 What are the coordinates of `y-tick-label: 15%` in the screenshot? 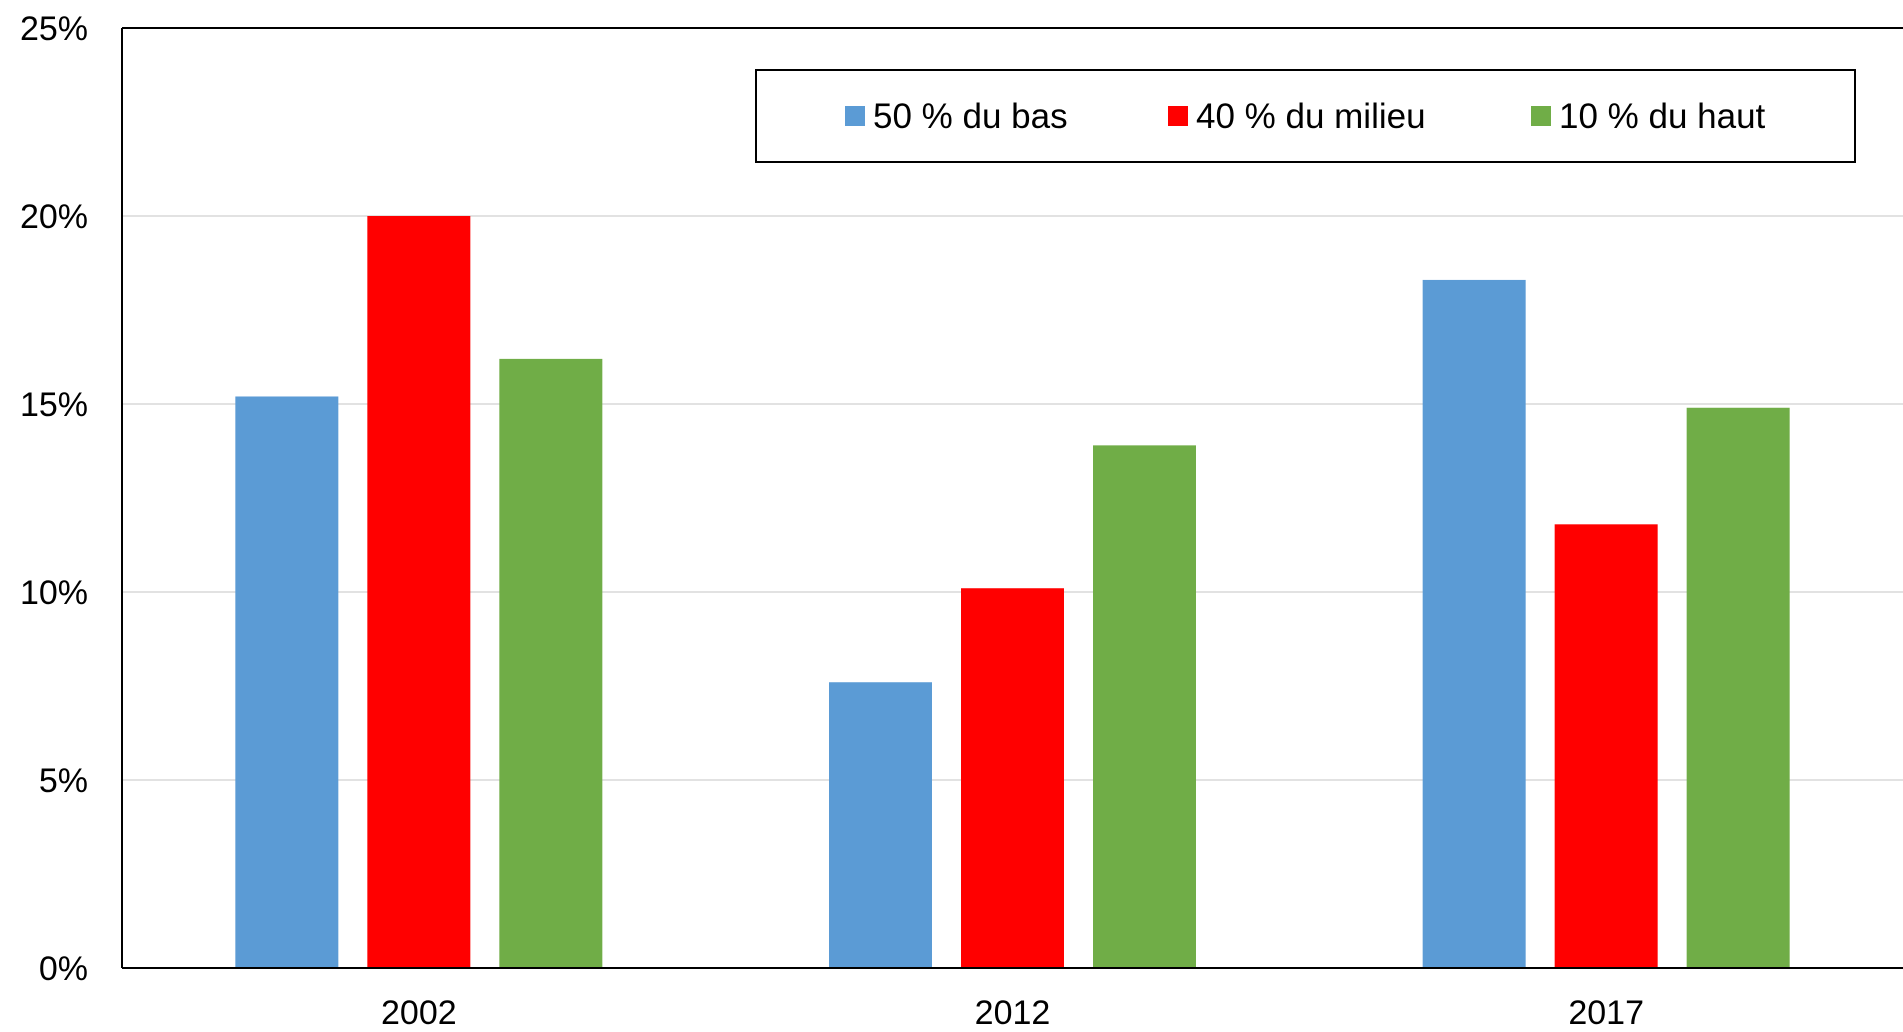 It's located at (54, 405).